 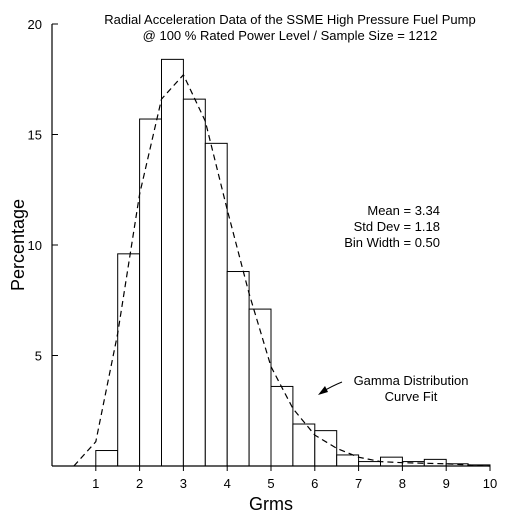 What do you see at coordinates (358, 483) in the screenshot?
I see `x-tick-label-7: 7` at bounding box center [358, 483].